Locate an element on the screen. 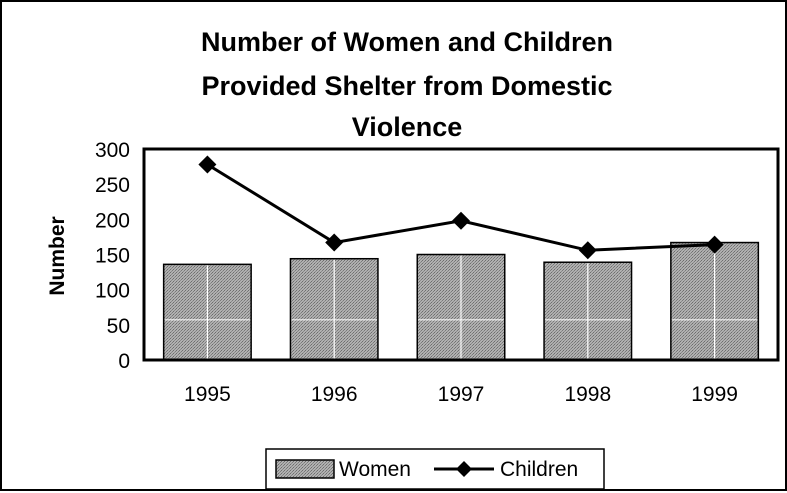 This screenshot has width=787, height=493. chart-title-line-1: Number of Women and Children is located at coordinates (407, 42).